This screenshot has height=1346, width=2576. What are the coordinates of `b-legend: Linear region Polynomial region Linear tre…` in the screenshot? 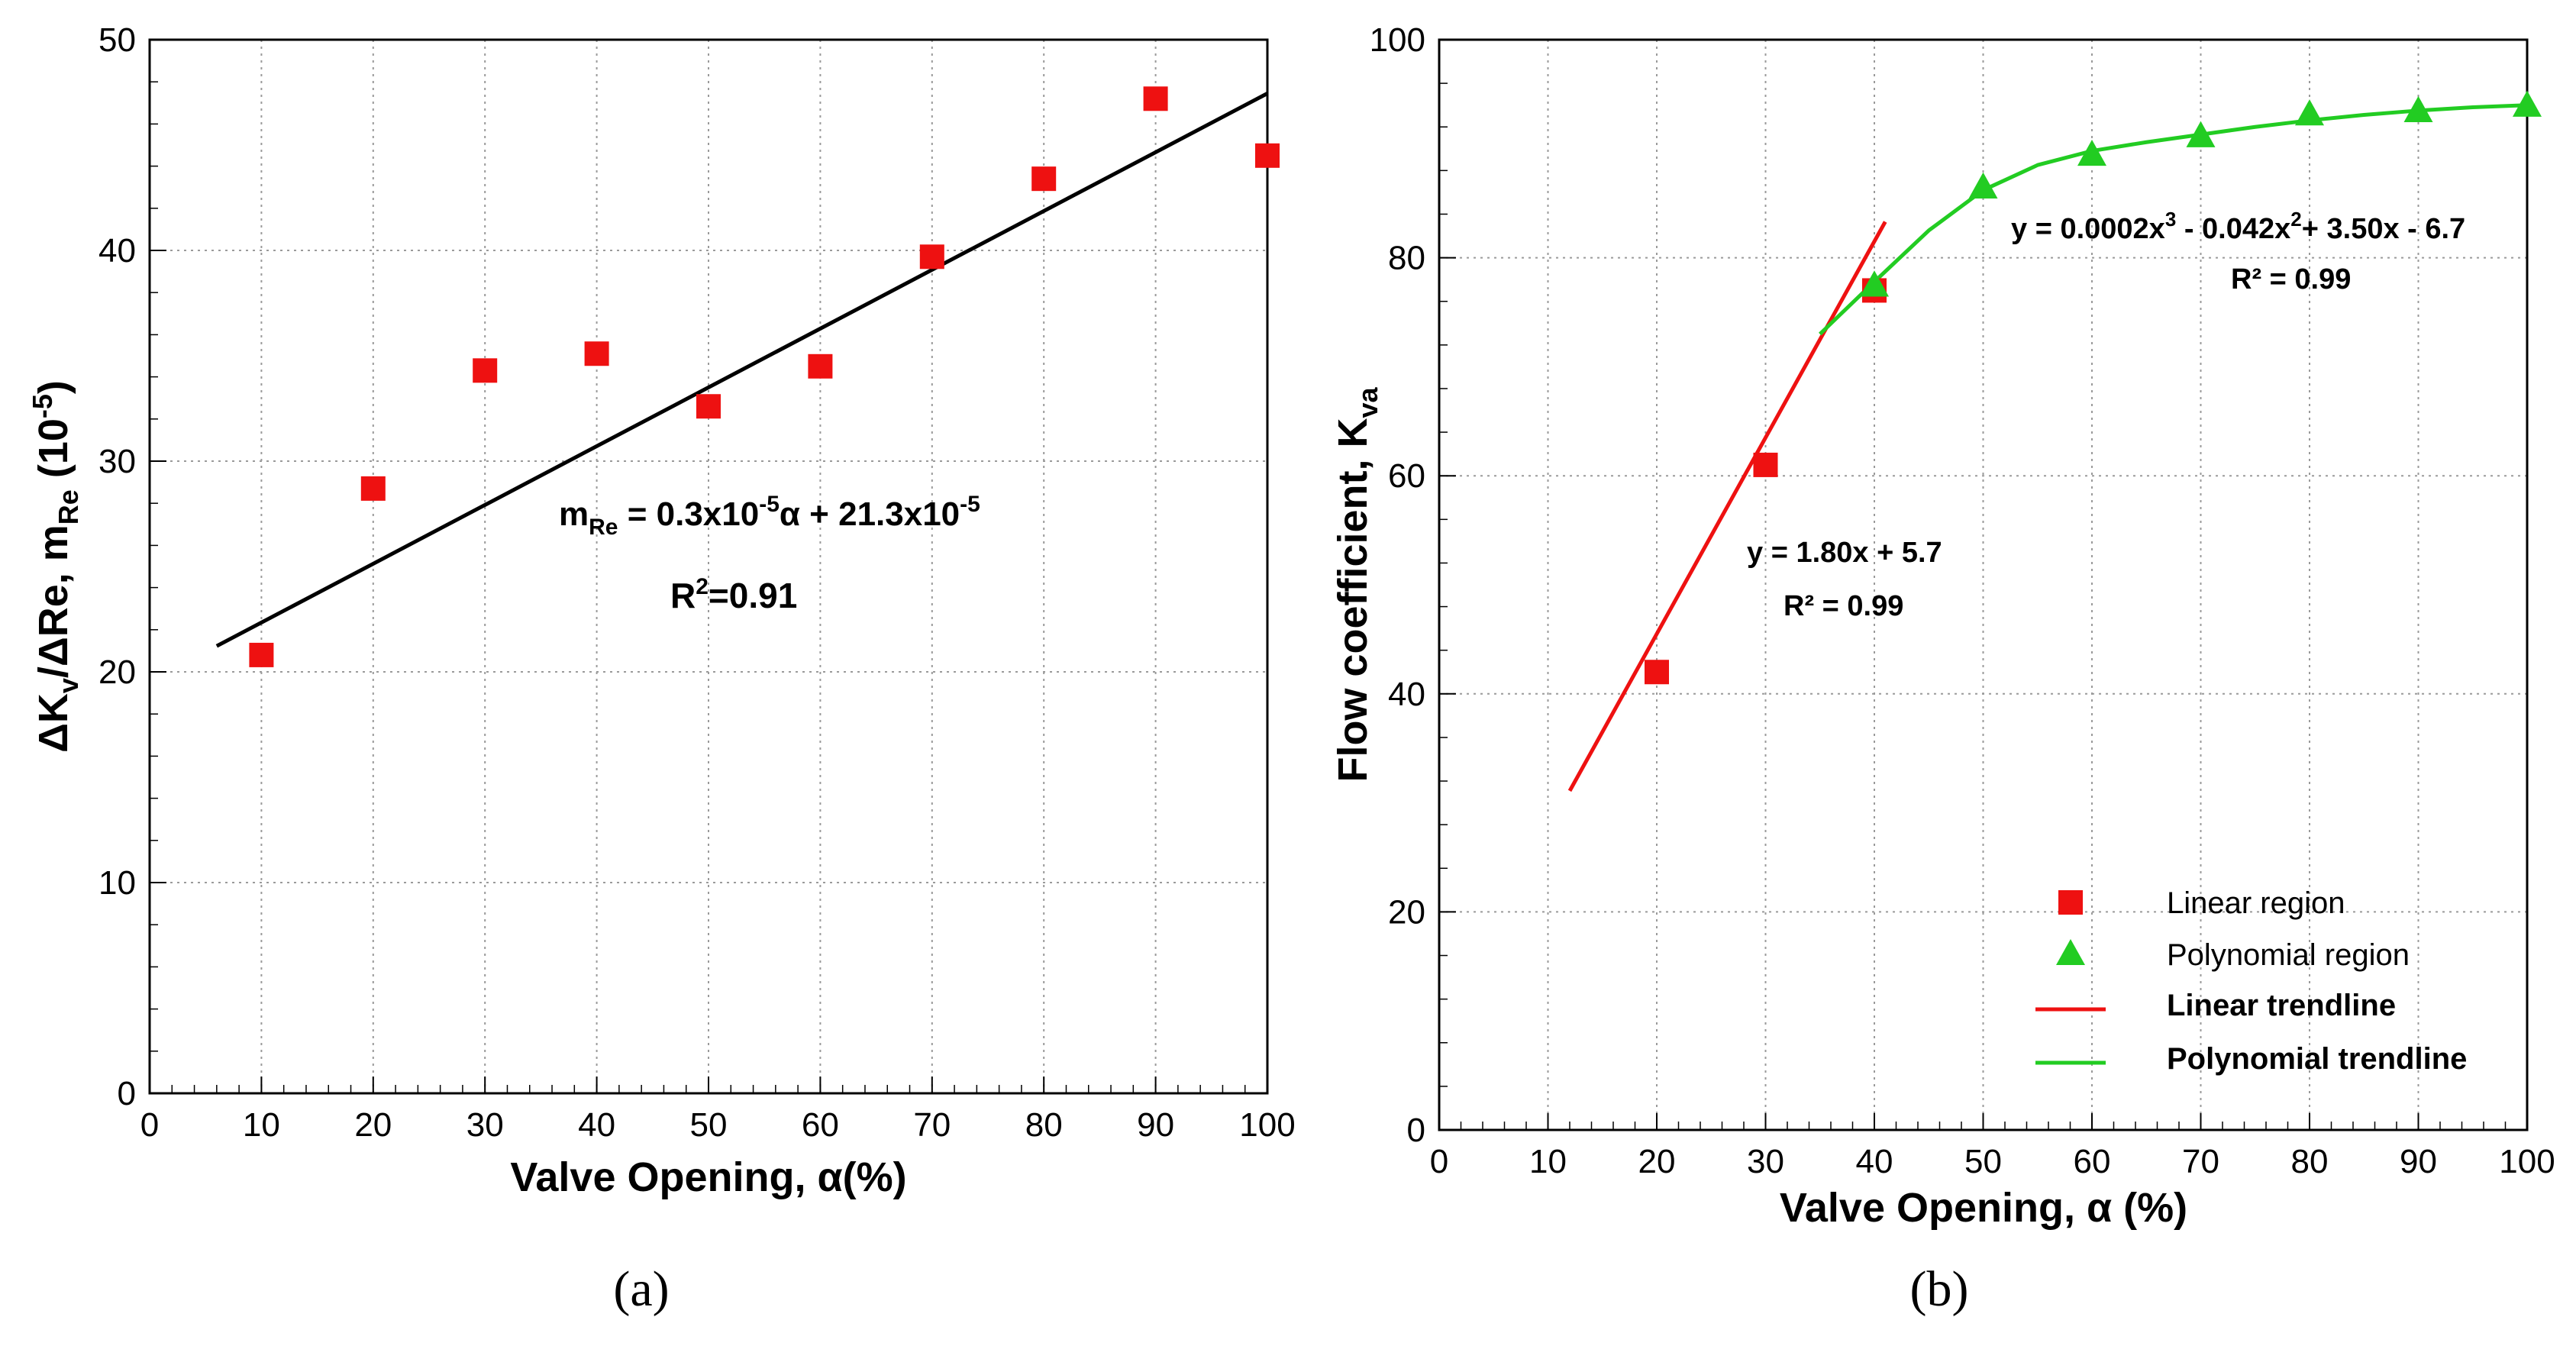 It's located at (2251, 981).